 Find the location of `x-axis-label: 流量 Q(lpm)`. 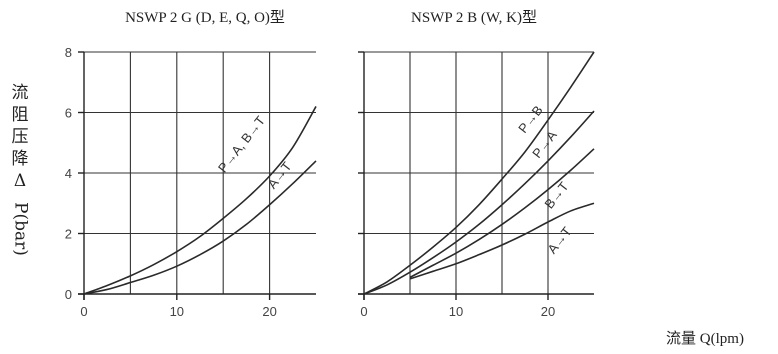

x-axis-label: 流量 Q(lpm) is located at coordinates (705, 338).